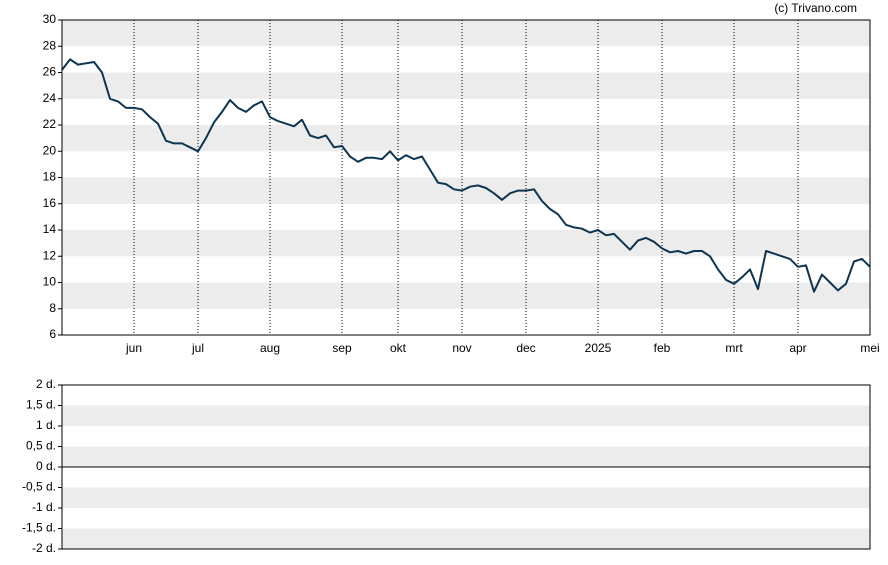  Describe the element at coordinates (52, 334) in the screenshot. I see `y-tick-label: 6` at that location.